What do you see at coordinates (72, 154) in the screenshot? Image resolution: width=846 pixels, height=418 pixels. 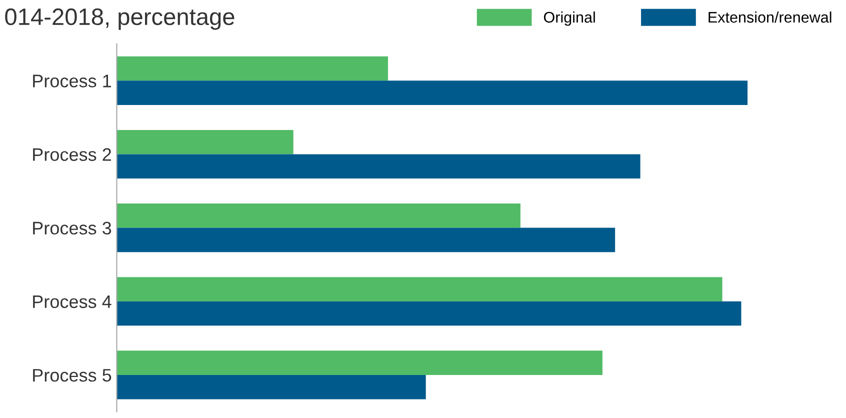 I see `y-tick-label: Process 2` at bounding box center [72, 154].